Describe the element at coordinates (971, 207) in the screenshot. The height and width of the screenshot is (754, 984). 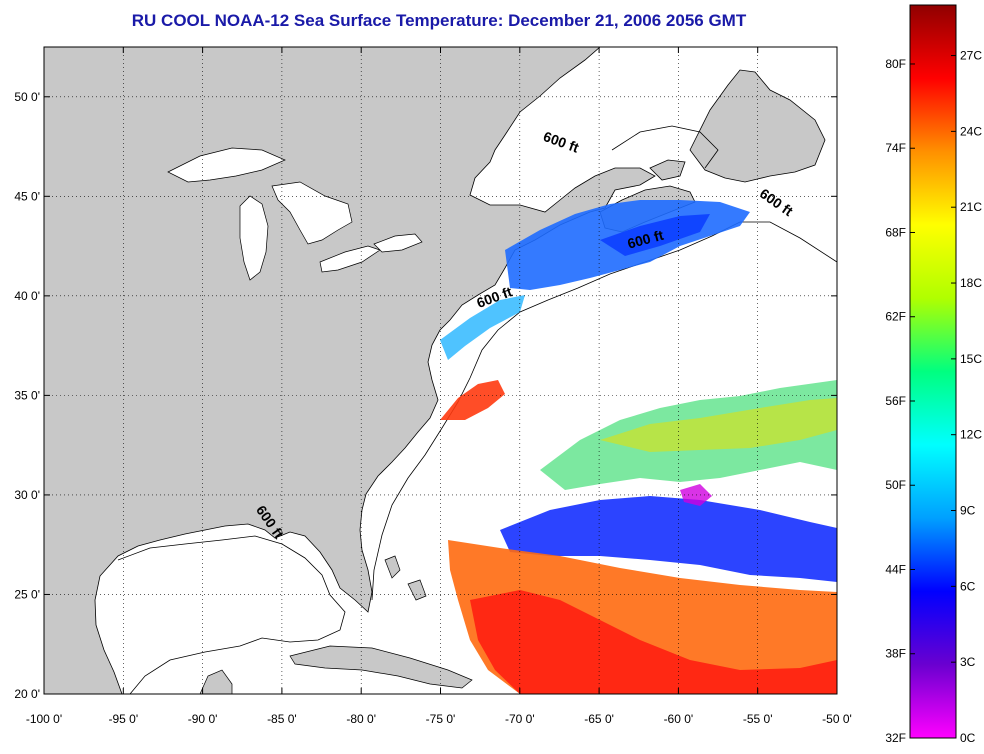
I see `cb-label-c-2: 21C` at that location.